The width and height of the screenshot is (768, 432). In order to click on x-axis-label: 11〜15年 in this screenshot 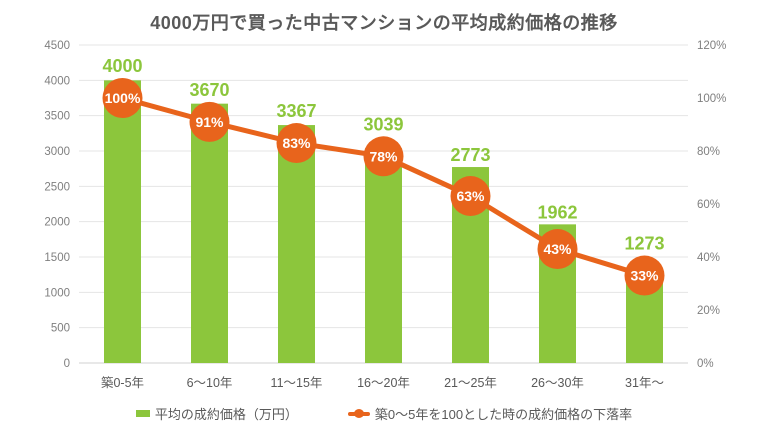, I will do `click(297, 383)`.